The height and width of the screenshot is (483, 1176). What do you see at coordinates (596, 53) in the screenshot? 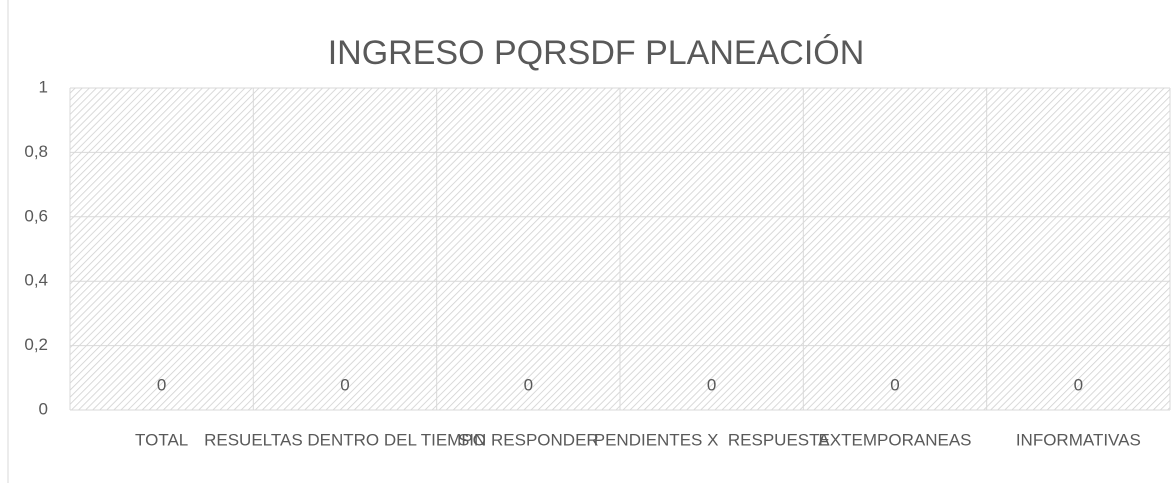
I see `chart-title: INGRESO PQRSDF PLANEACIÓN` at bounding box center [596, 53].